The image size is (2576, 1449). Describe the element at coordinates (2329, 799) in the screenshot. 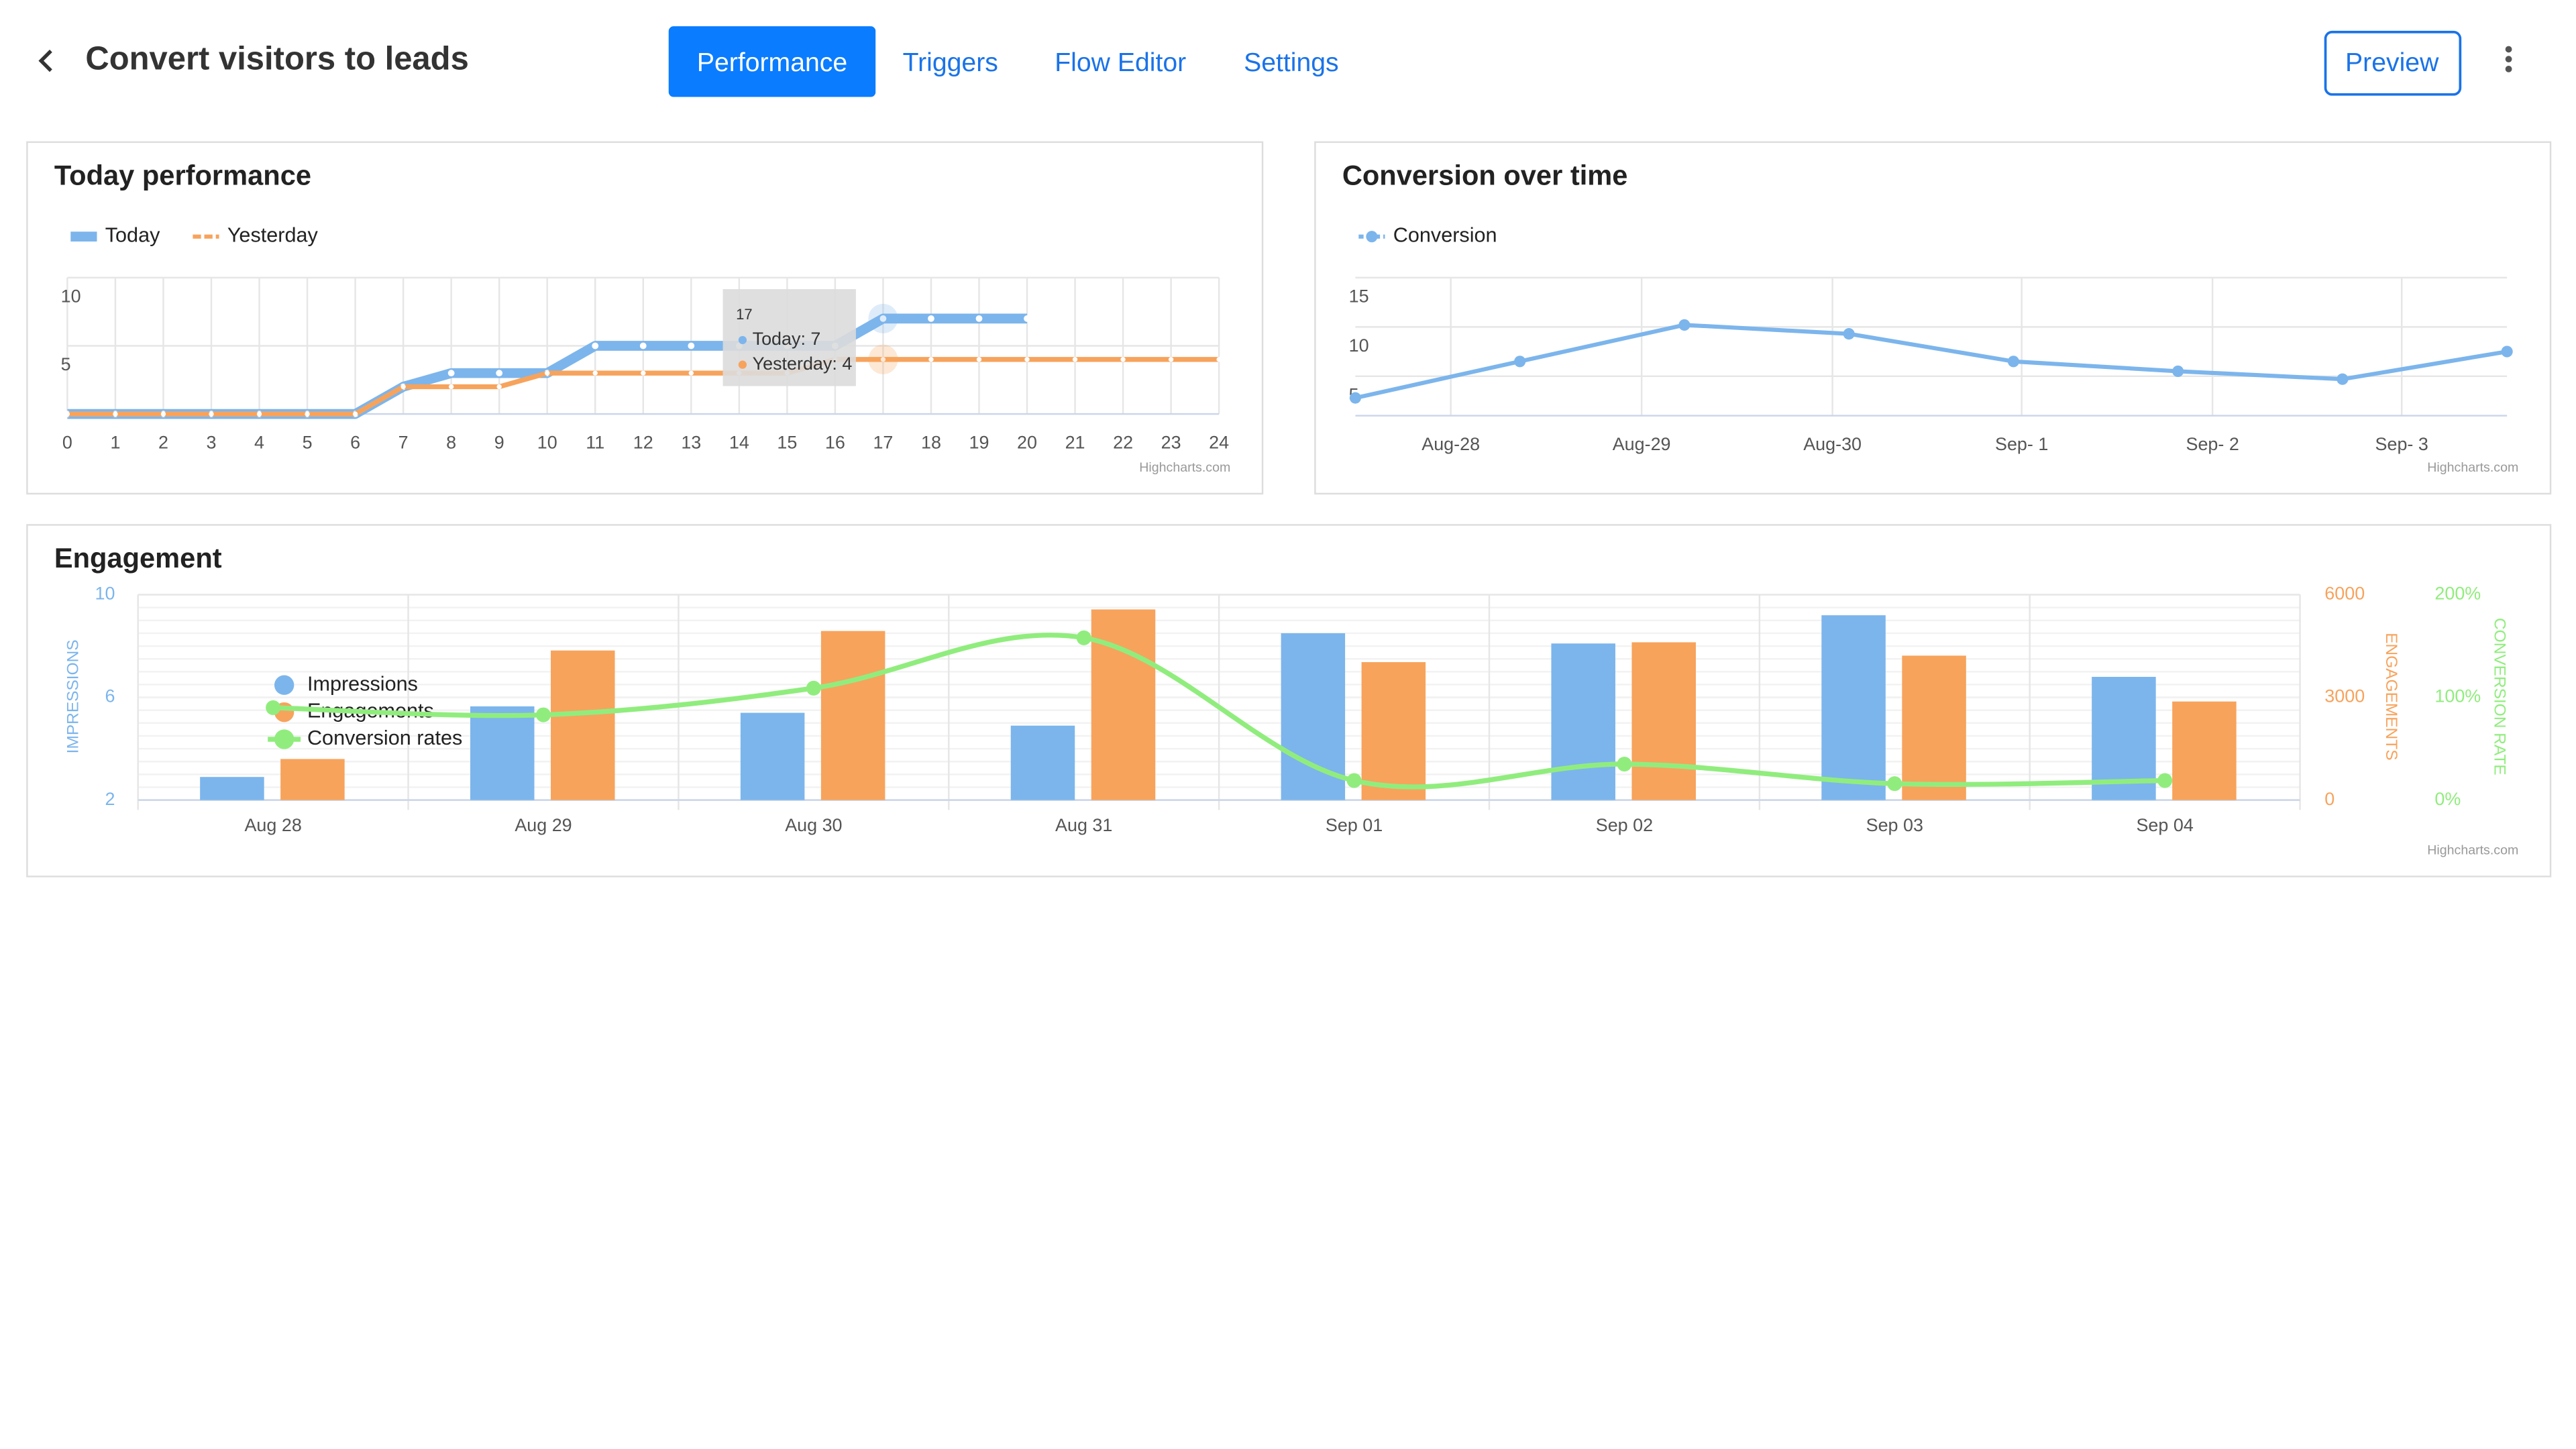

I see `y-tick-label: 0` at that location.